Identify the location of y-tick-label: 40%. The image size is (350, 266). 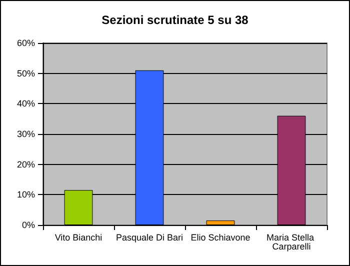
(25, 103).